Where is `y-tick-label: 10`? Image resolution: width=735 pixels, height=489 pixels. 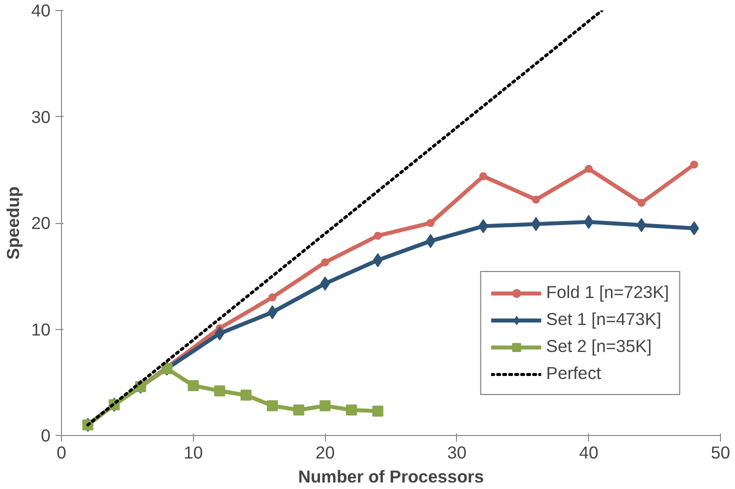 y-tick-label: 10 is located at coordinates (41, 329).